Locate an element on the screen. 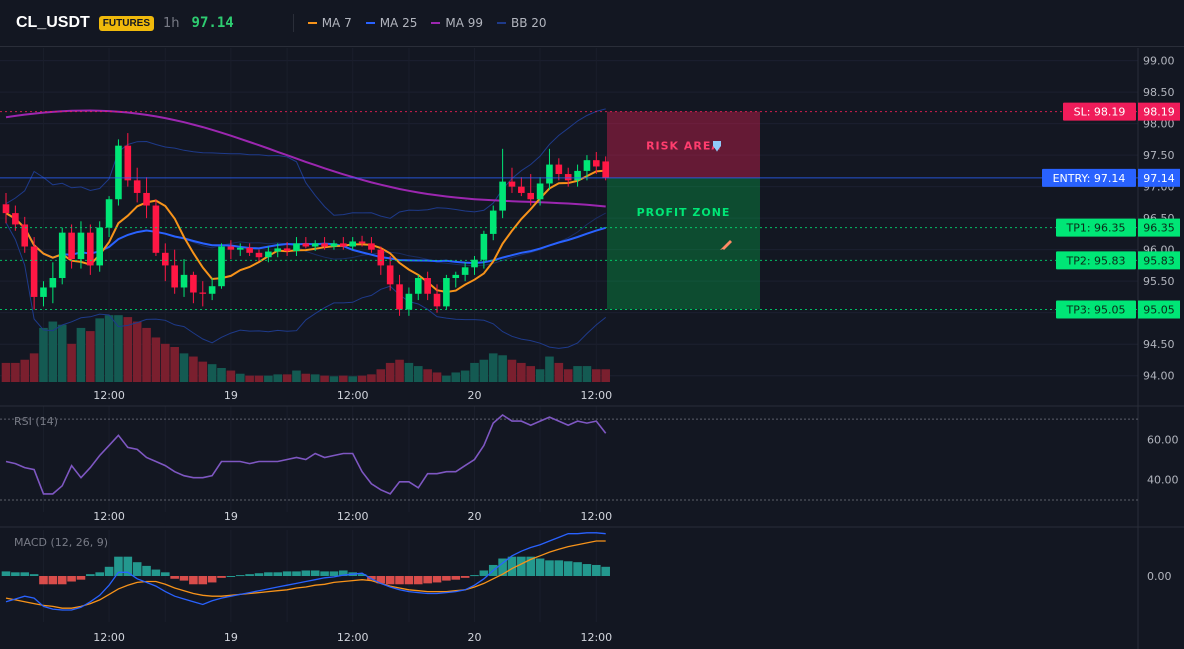 Image resolution: width=1184 pixels, height=649 pixels. level-tag-label: TP2: 95.83 is located at coordinates (1095, 260).